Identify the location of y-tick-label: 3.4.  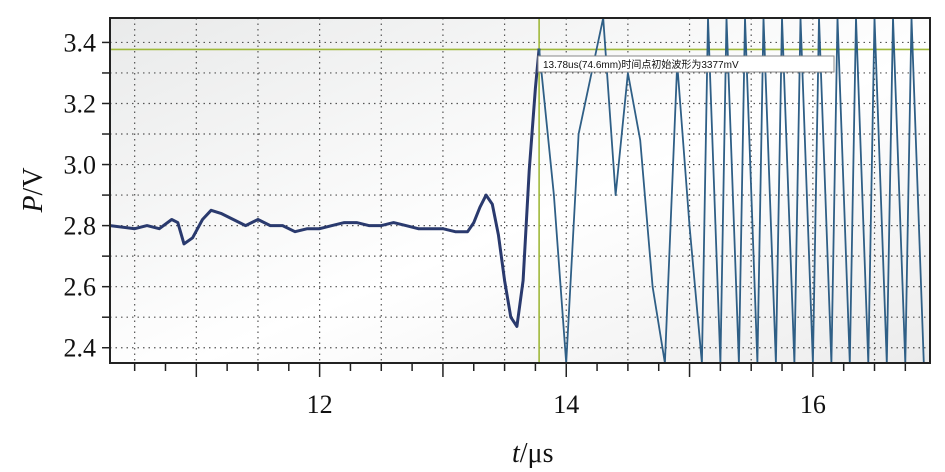
(80, 42).